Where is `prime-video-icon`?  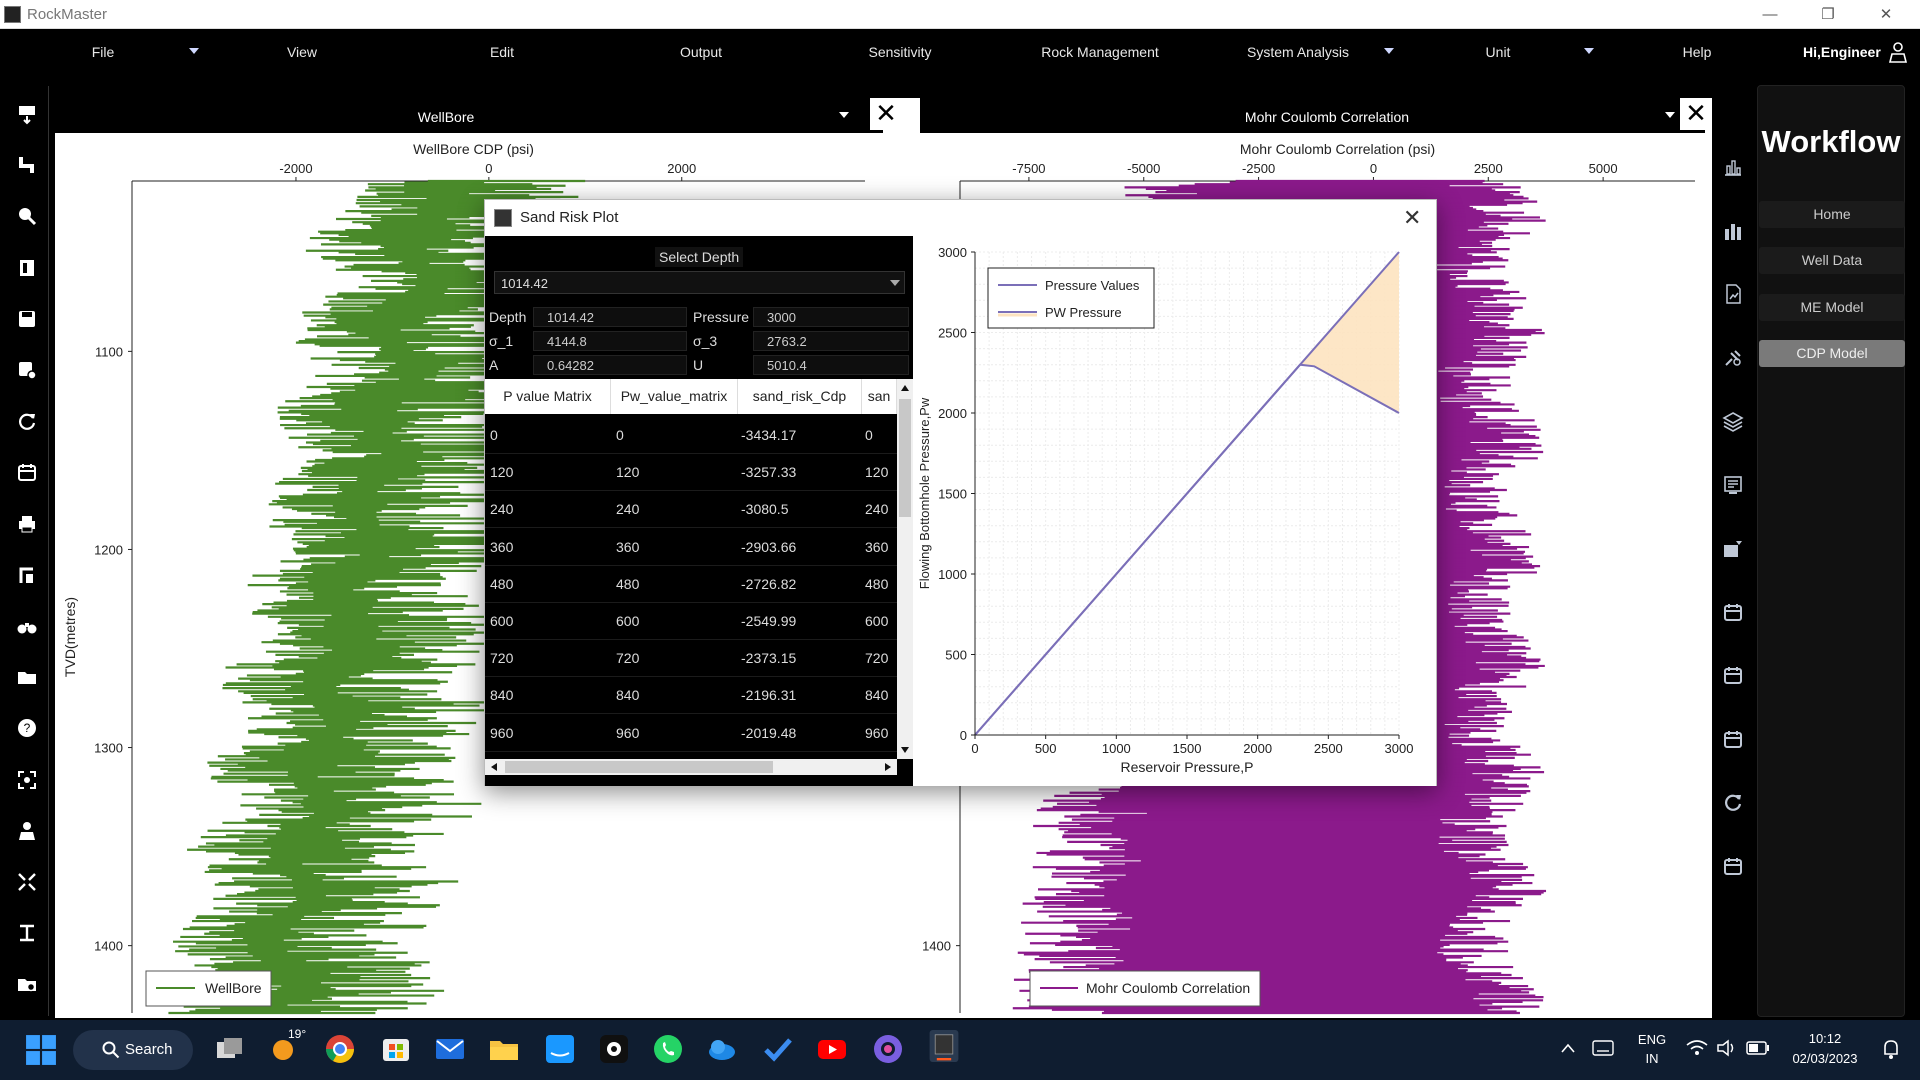 prime-video-icon is located at coordinates (560, 1049).